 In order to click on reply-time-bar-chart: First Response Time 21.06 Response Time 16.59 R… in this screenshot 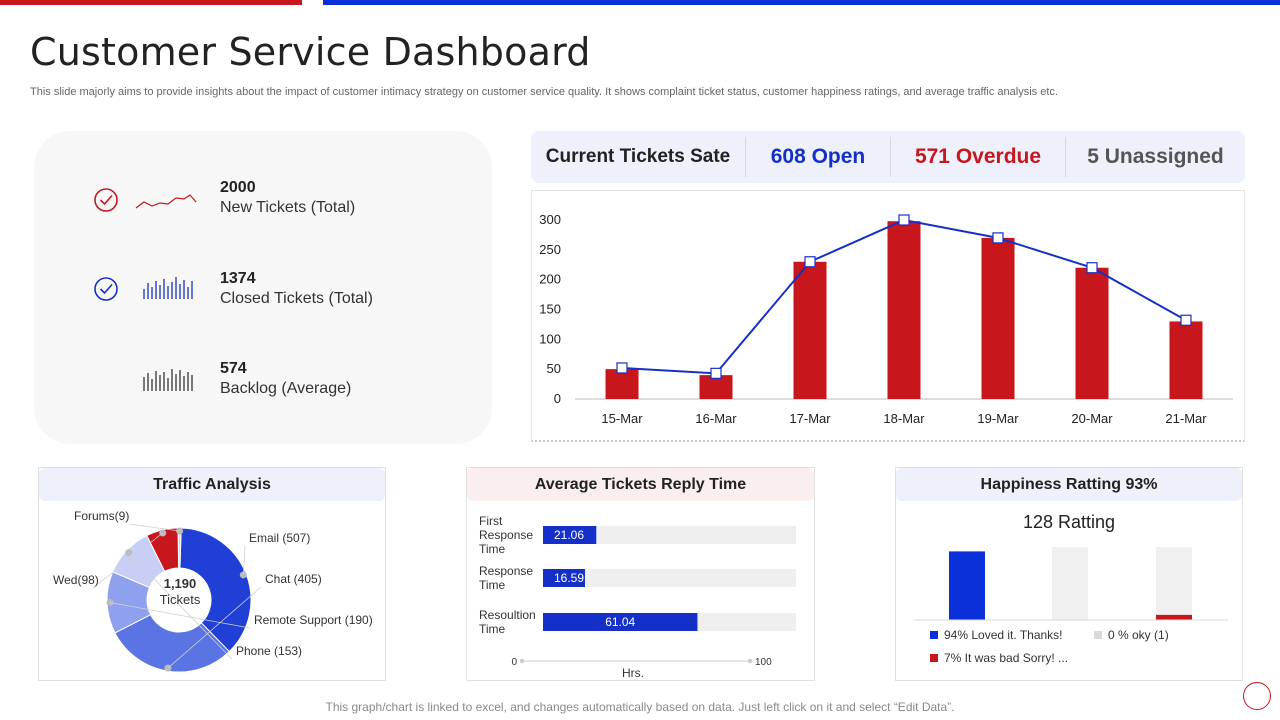, I will do `click(637, 597)`.